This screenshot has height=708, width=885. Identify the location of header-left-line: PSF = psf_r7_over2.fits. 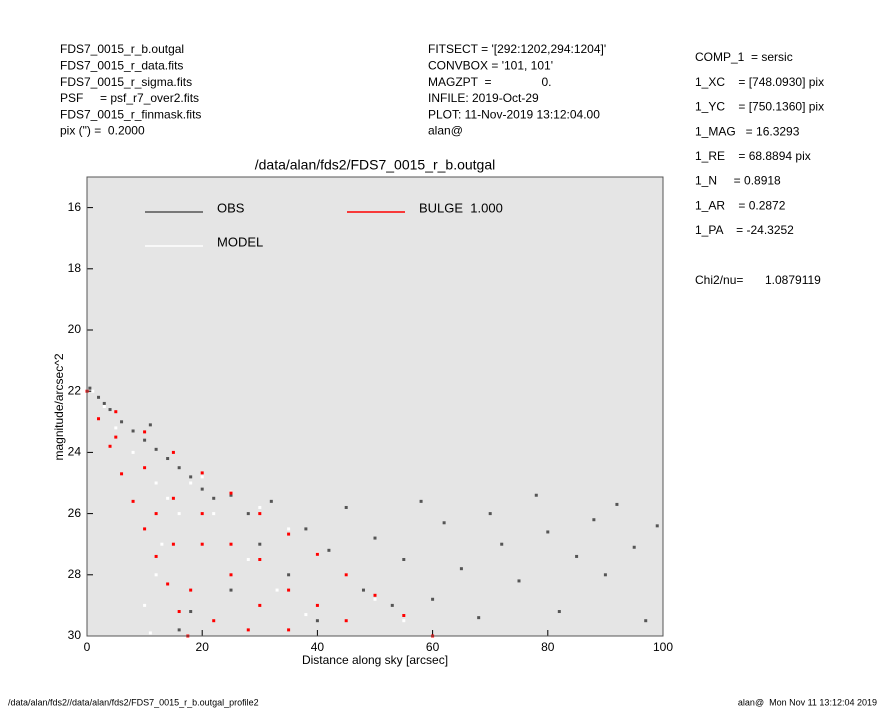
(129, 98).